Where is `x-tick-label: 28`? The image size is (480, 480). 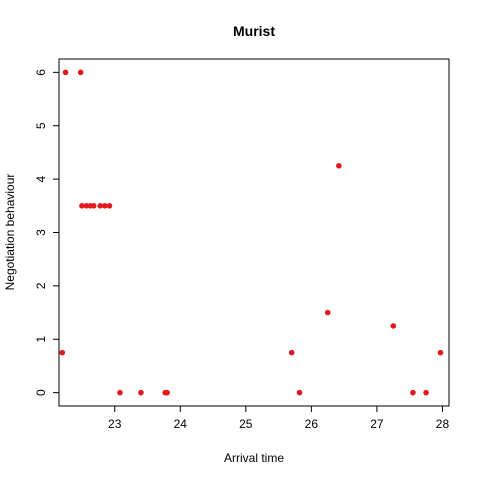
x-tick-label: 28 is located at coordinates (443, 424).